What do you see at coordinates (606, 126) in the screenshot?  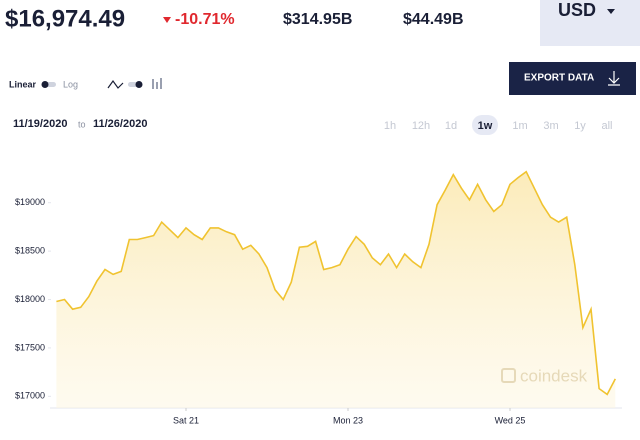 I see `range-button: all` at bounding box center [606, 126].